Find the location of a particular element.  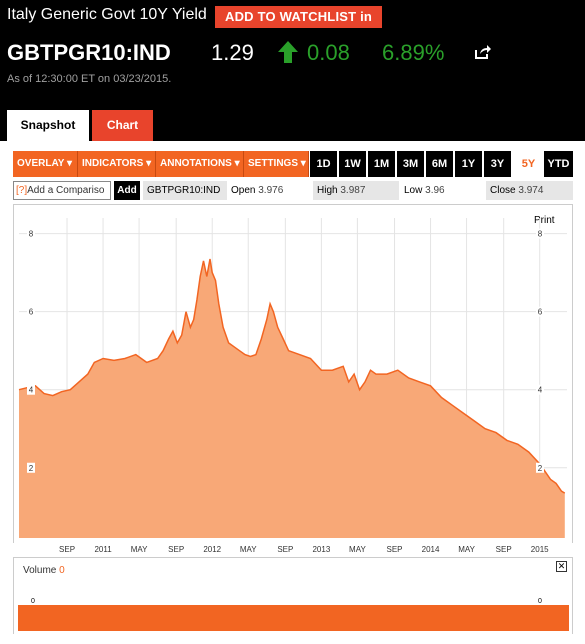

add-compare-button: Add is located at coordinates (127, 190).